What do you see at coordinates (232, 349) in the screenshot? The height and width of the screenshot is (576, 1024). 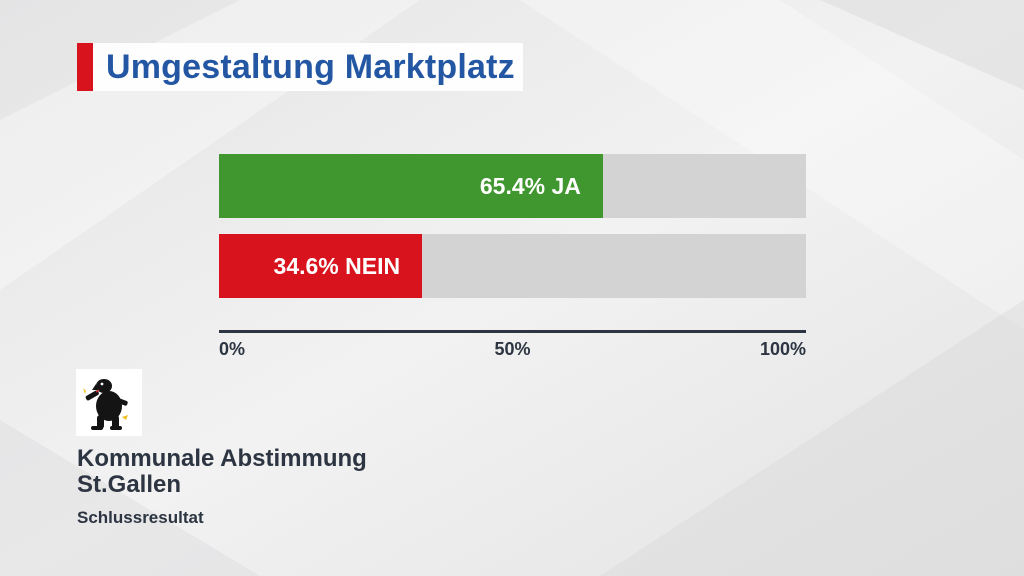 I see `x-tick-label: 0%` at bounding box center [232, 349].